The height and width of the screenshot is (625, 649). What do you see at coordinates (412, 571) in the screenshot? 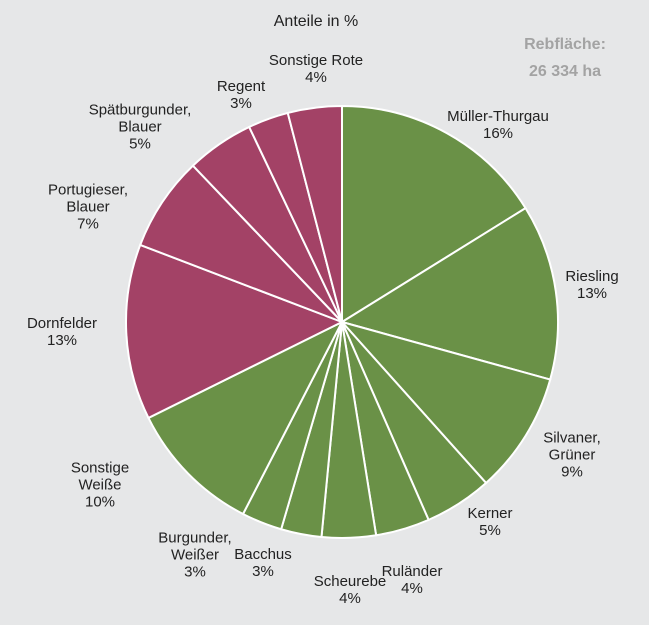
I see `category-name: Ruländer` at bounding box center [412, 571].